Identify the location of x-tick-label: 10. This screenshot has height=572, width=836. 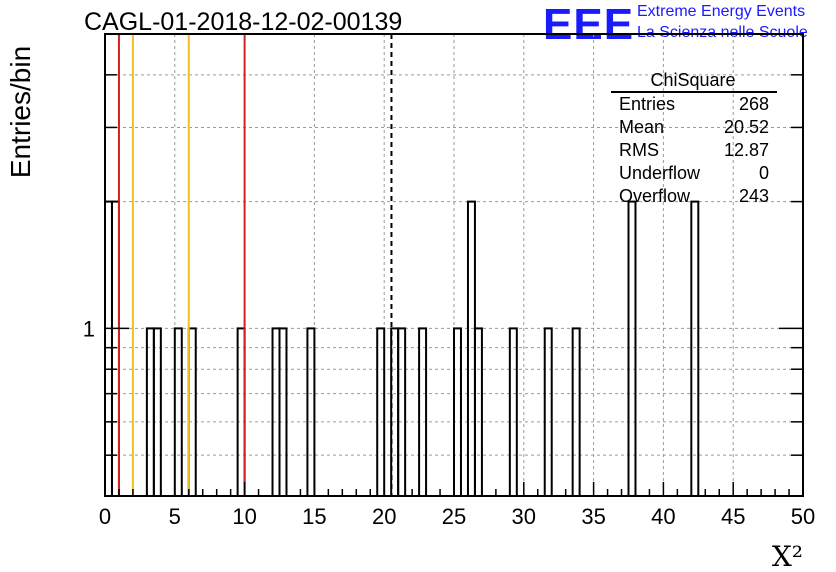
(244, 516).